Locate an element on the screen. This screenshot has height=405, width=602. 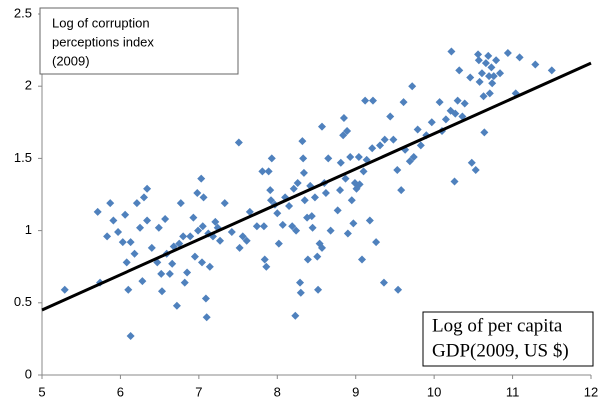
y-tick-label: 2.5 is located at coordinates (23, 12).